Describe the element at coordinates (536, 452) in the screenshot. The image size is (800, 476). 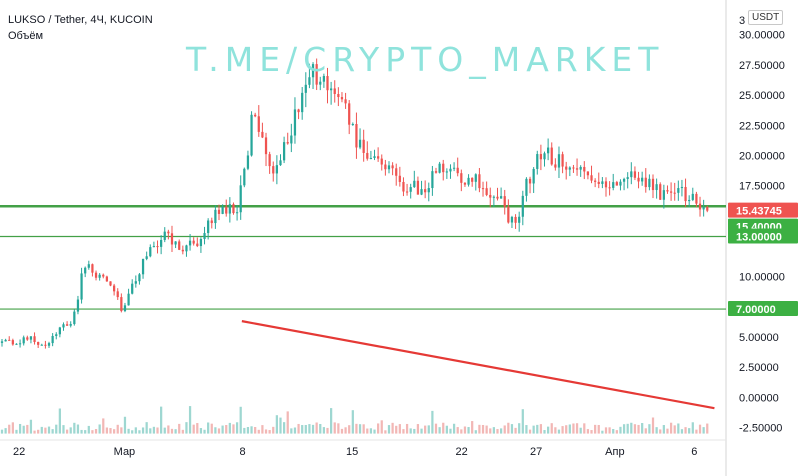
I see `time-tick-label: 27` at that location.